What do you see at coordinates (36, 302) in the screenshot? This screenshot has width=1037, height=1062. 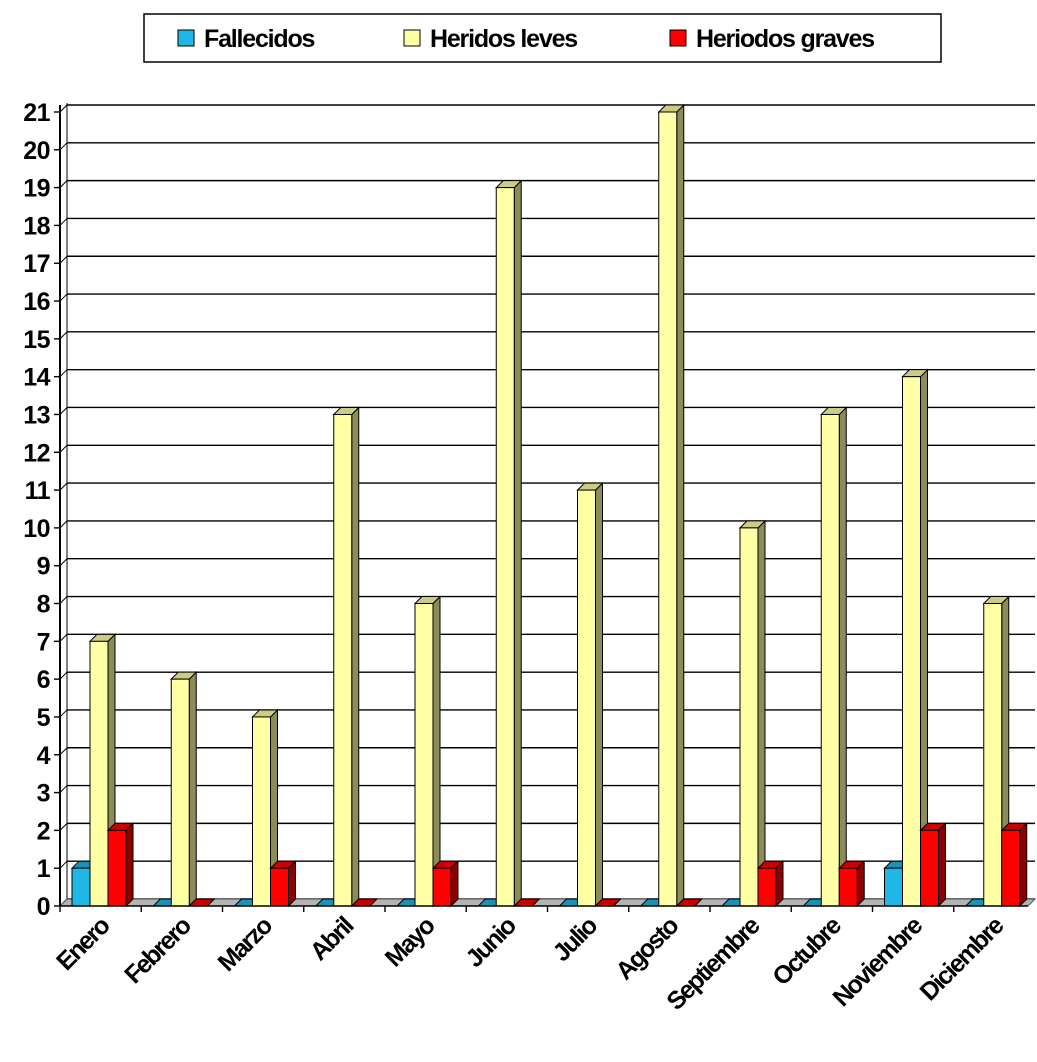 I see `y-tick-label: 16` at bounding box center [36, 302].